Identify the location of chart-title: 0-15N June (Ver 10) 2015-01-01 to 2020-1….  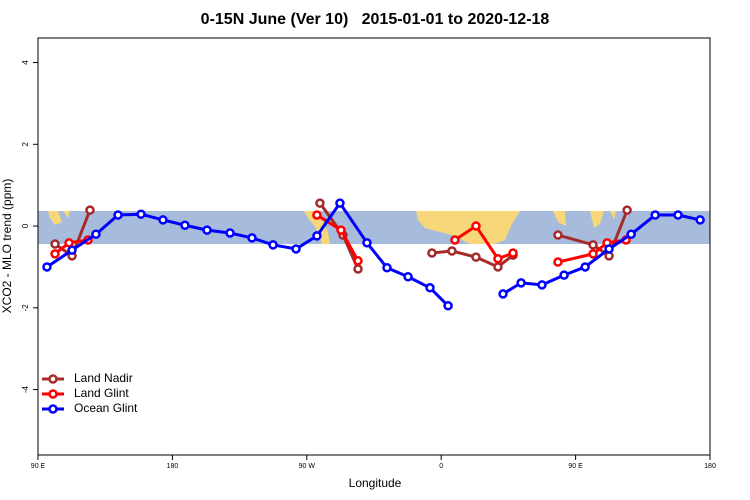
(375, 19).